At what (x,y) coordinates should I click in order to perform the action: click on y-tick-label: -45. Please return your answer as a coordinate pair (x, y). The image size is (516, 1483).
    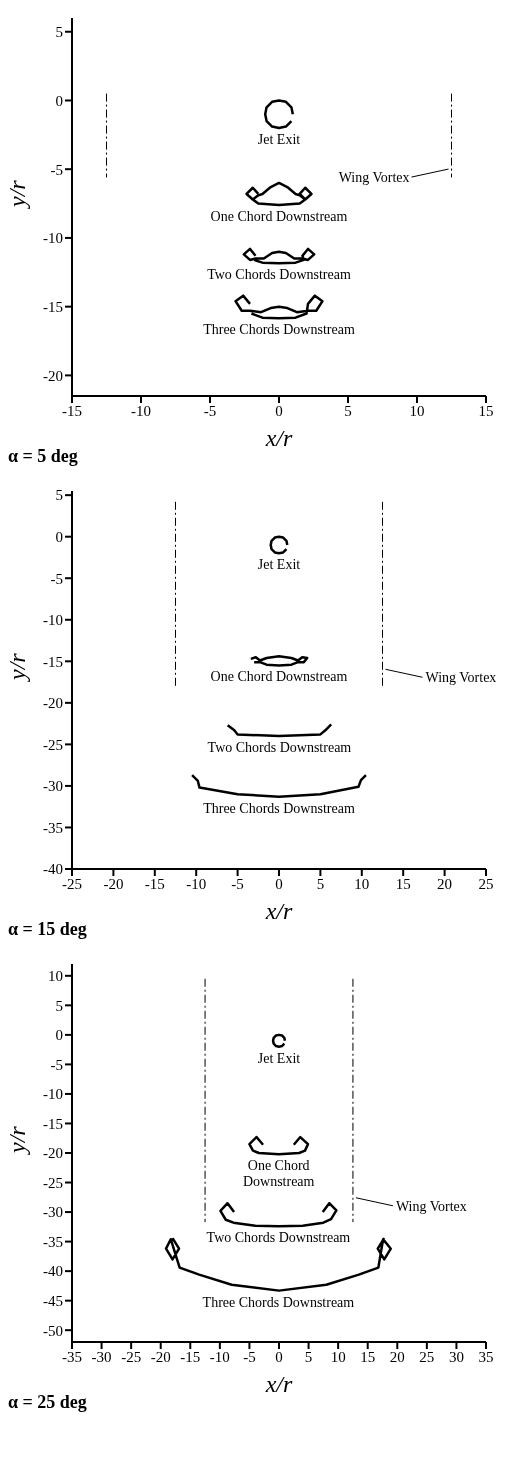
    Looking at the image, I should click on (53, 1300).